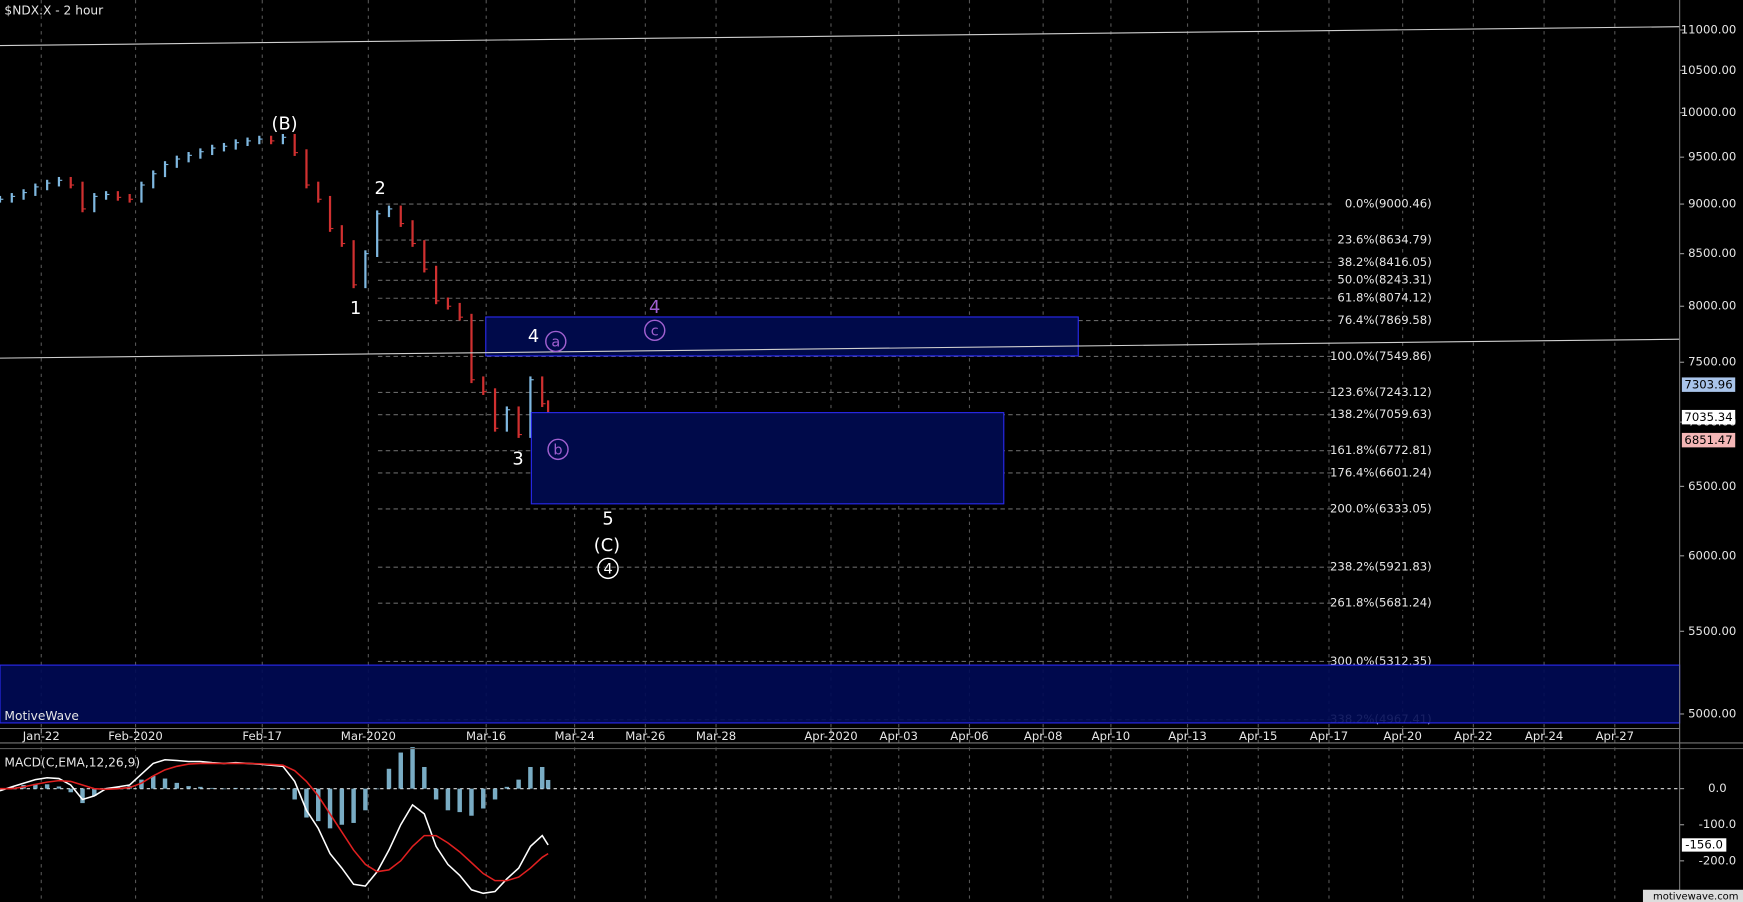 This screenshot has height=902, width=1743. I want to click on macd-title: MACD(C,EMA,12,26,9), so click(72, 762).